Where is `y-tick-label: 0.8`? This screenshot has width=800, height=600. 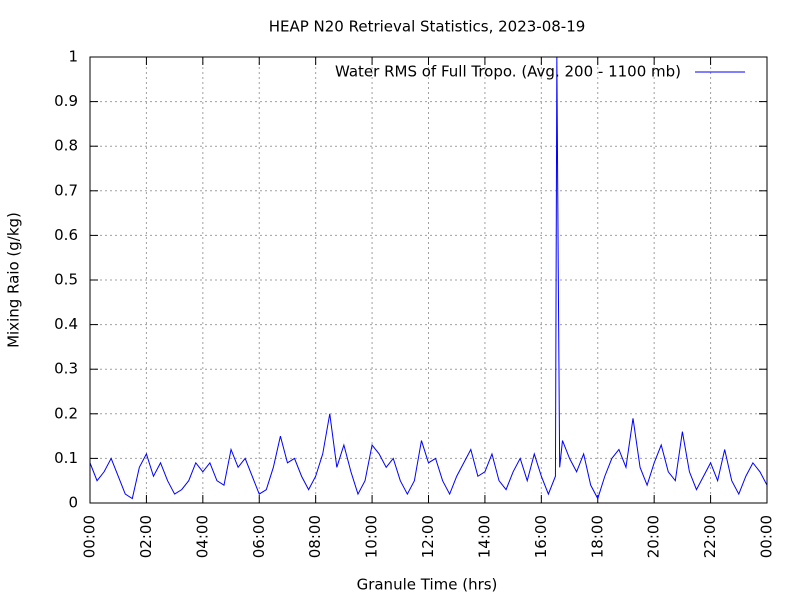 y-tick-label: 0.8 is located at coordinates (66, 146).